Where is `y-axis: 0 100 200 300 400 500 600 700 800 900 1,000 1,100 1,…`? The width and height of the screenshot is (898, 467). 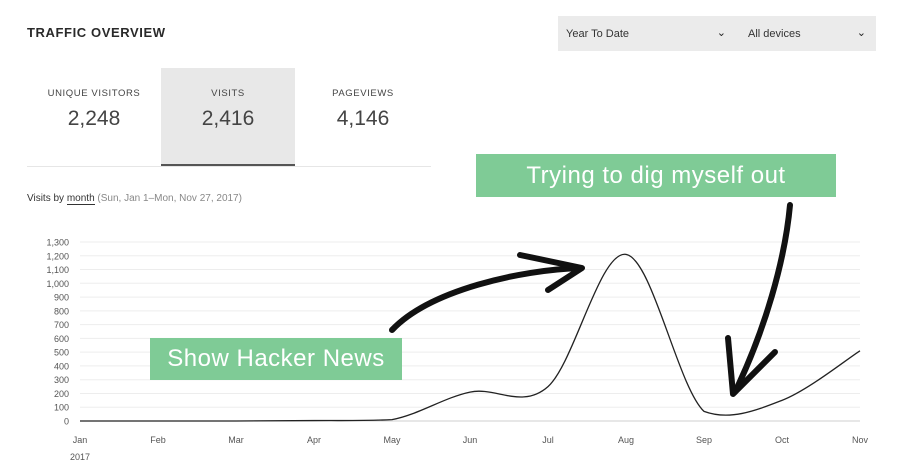
y-axis: 0 100 200 300 400 500 600 700 800 900 1,000 1,100 1,… is located at coordinates (57, 332).